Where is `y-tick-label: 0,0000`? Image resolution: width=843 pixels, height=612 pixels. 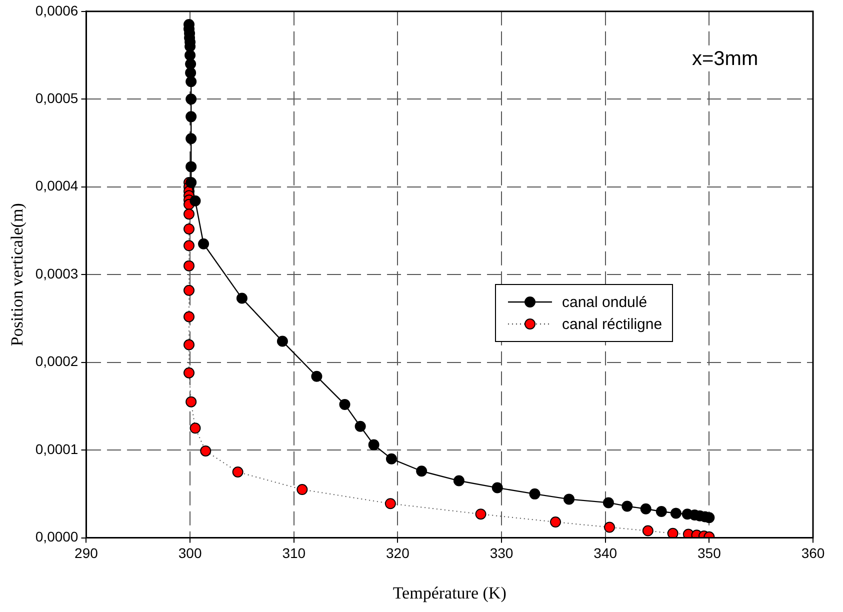
y-tick-label: 0,0000 is located at coordinates (56, 536).